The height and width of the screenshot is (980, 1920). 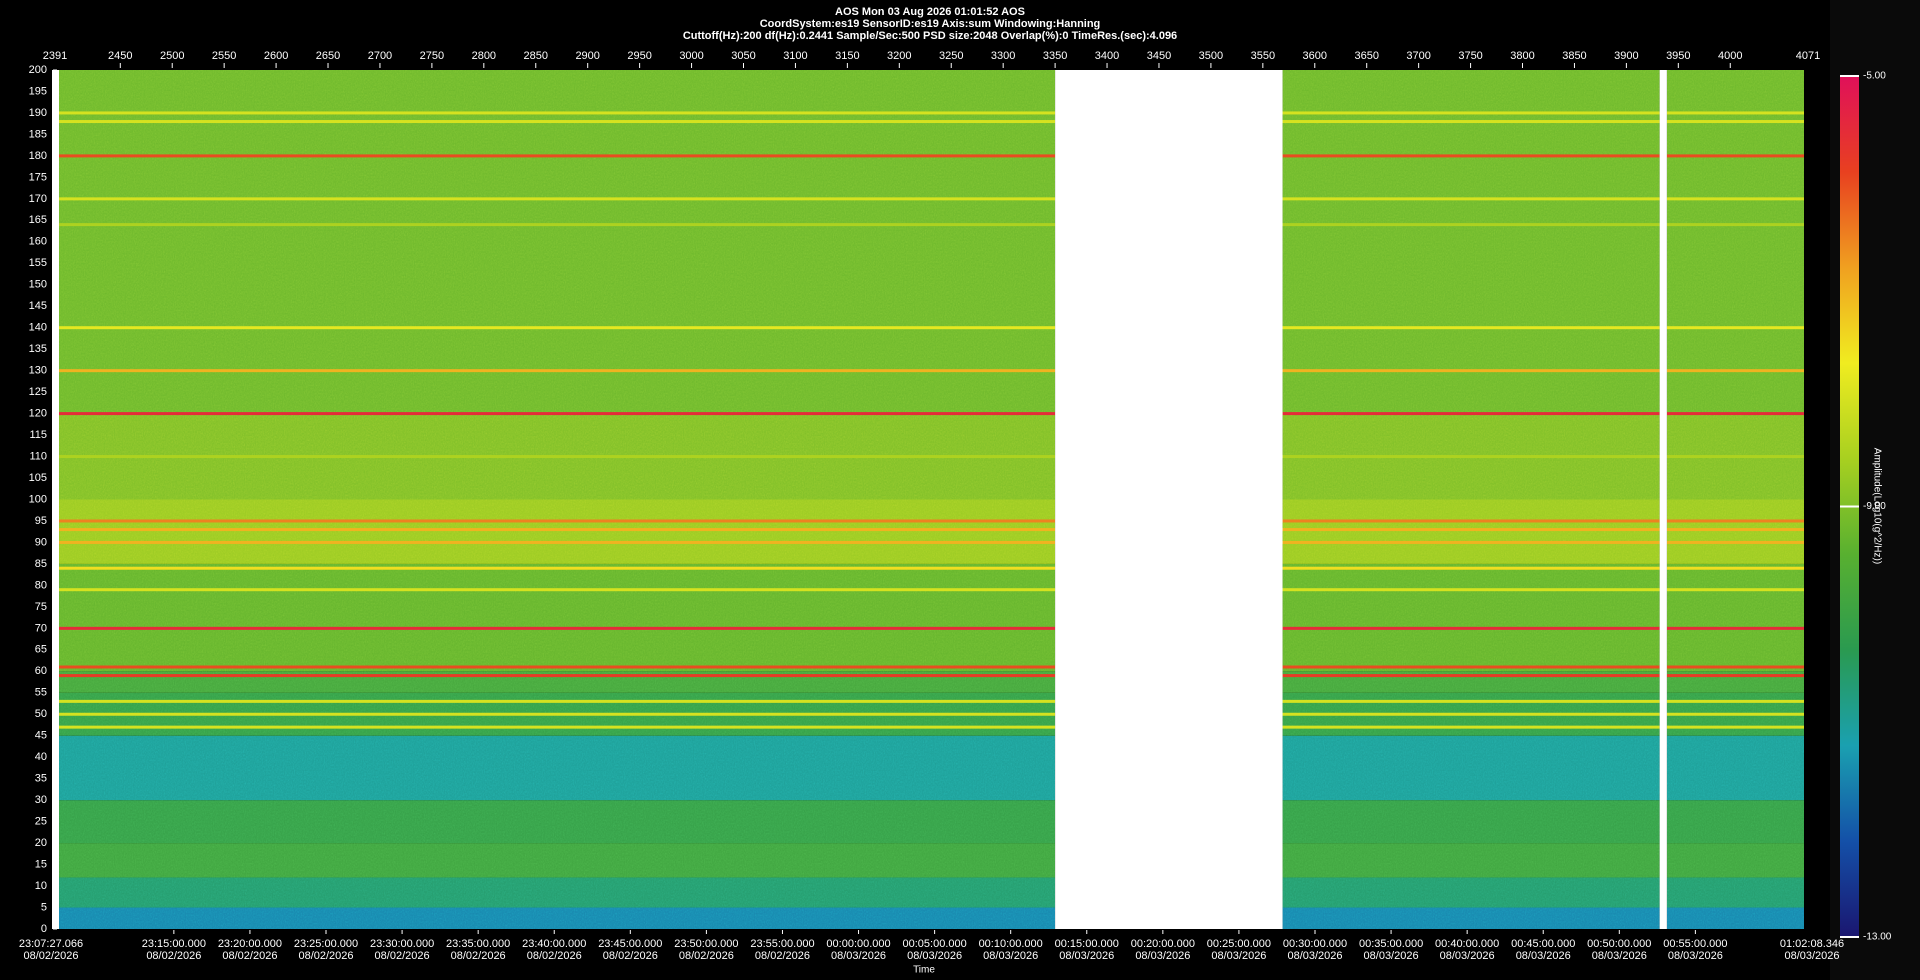 What do you see at coordinates (782, 944) in the screenshot?
I see `time-tick-label: 23:55:00.000` at bounding box center [782, 944].